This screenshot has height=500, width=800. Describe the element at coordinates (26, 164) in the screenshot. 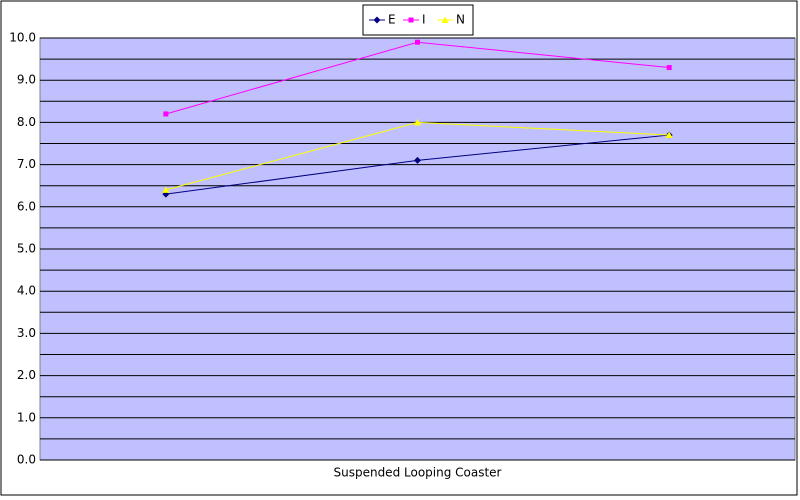

I see `y-tick-label: 7.0` at that location.